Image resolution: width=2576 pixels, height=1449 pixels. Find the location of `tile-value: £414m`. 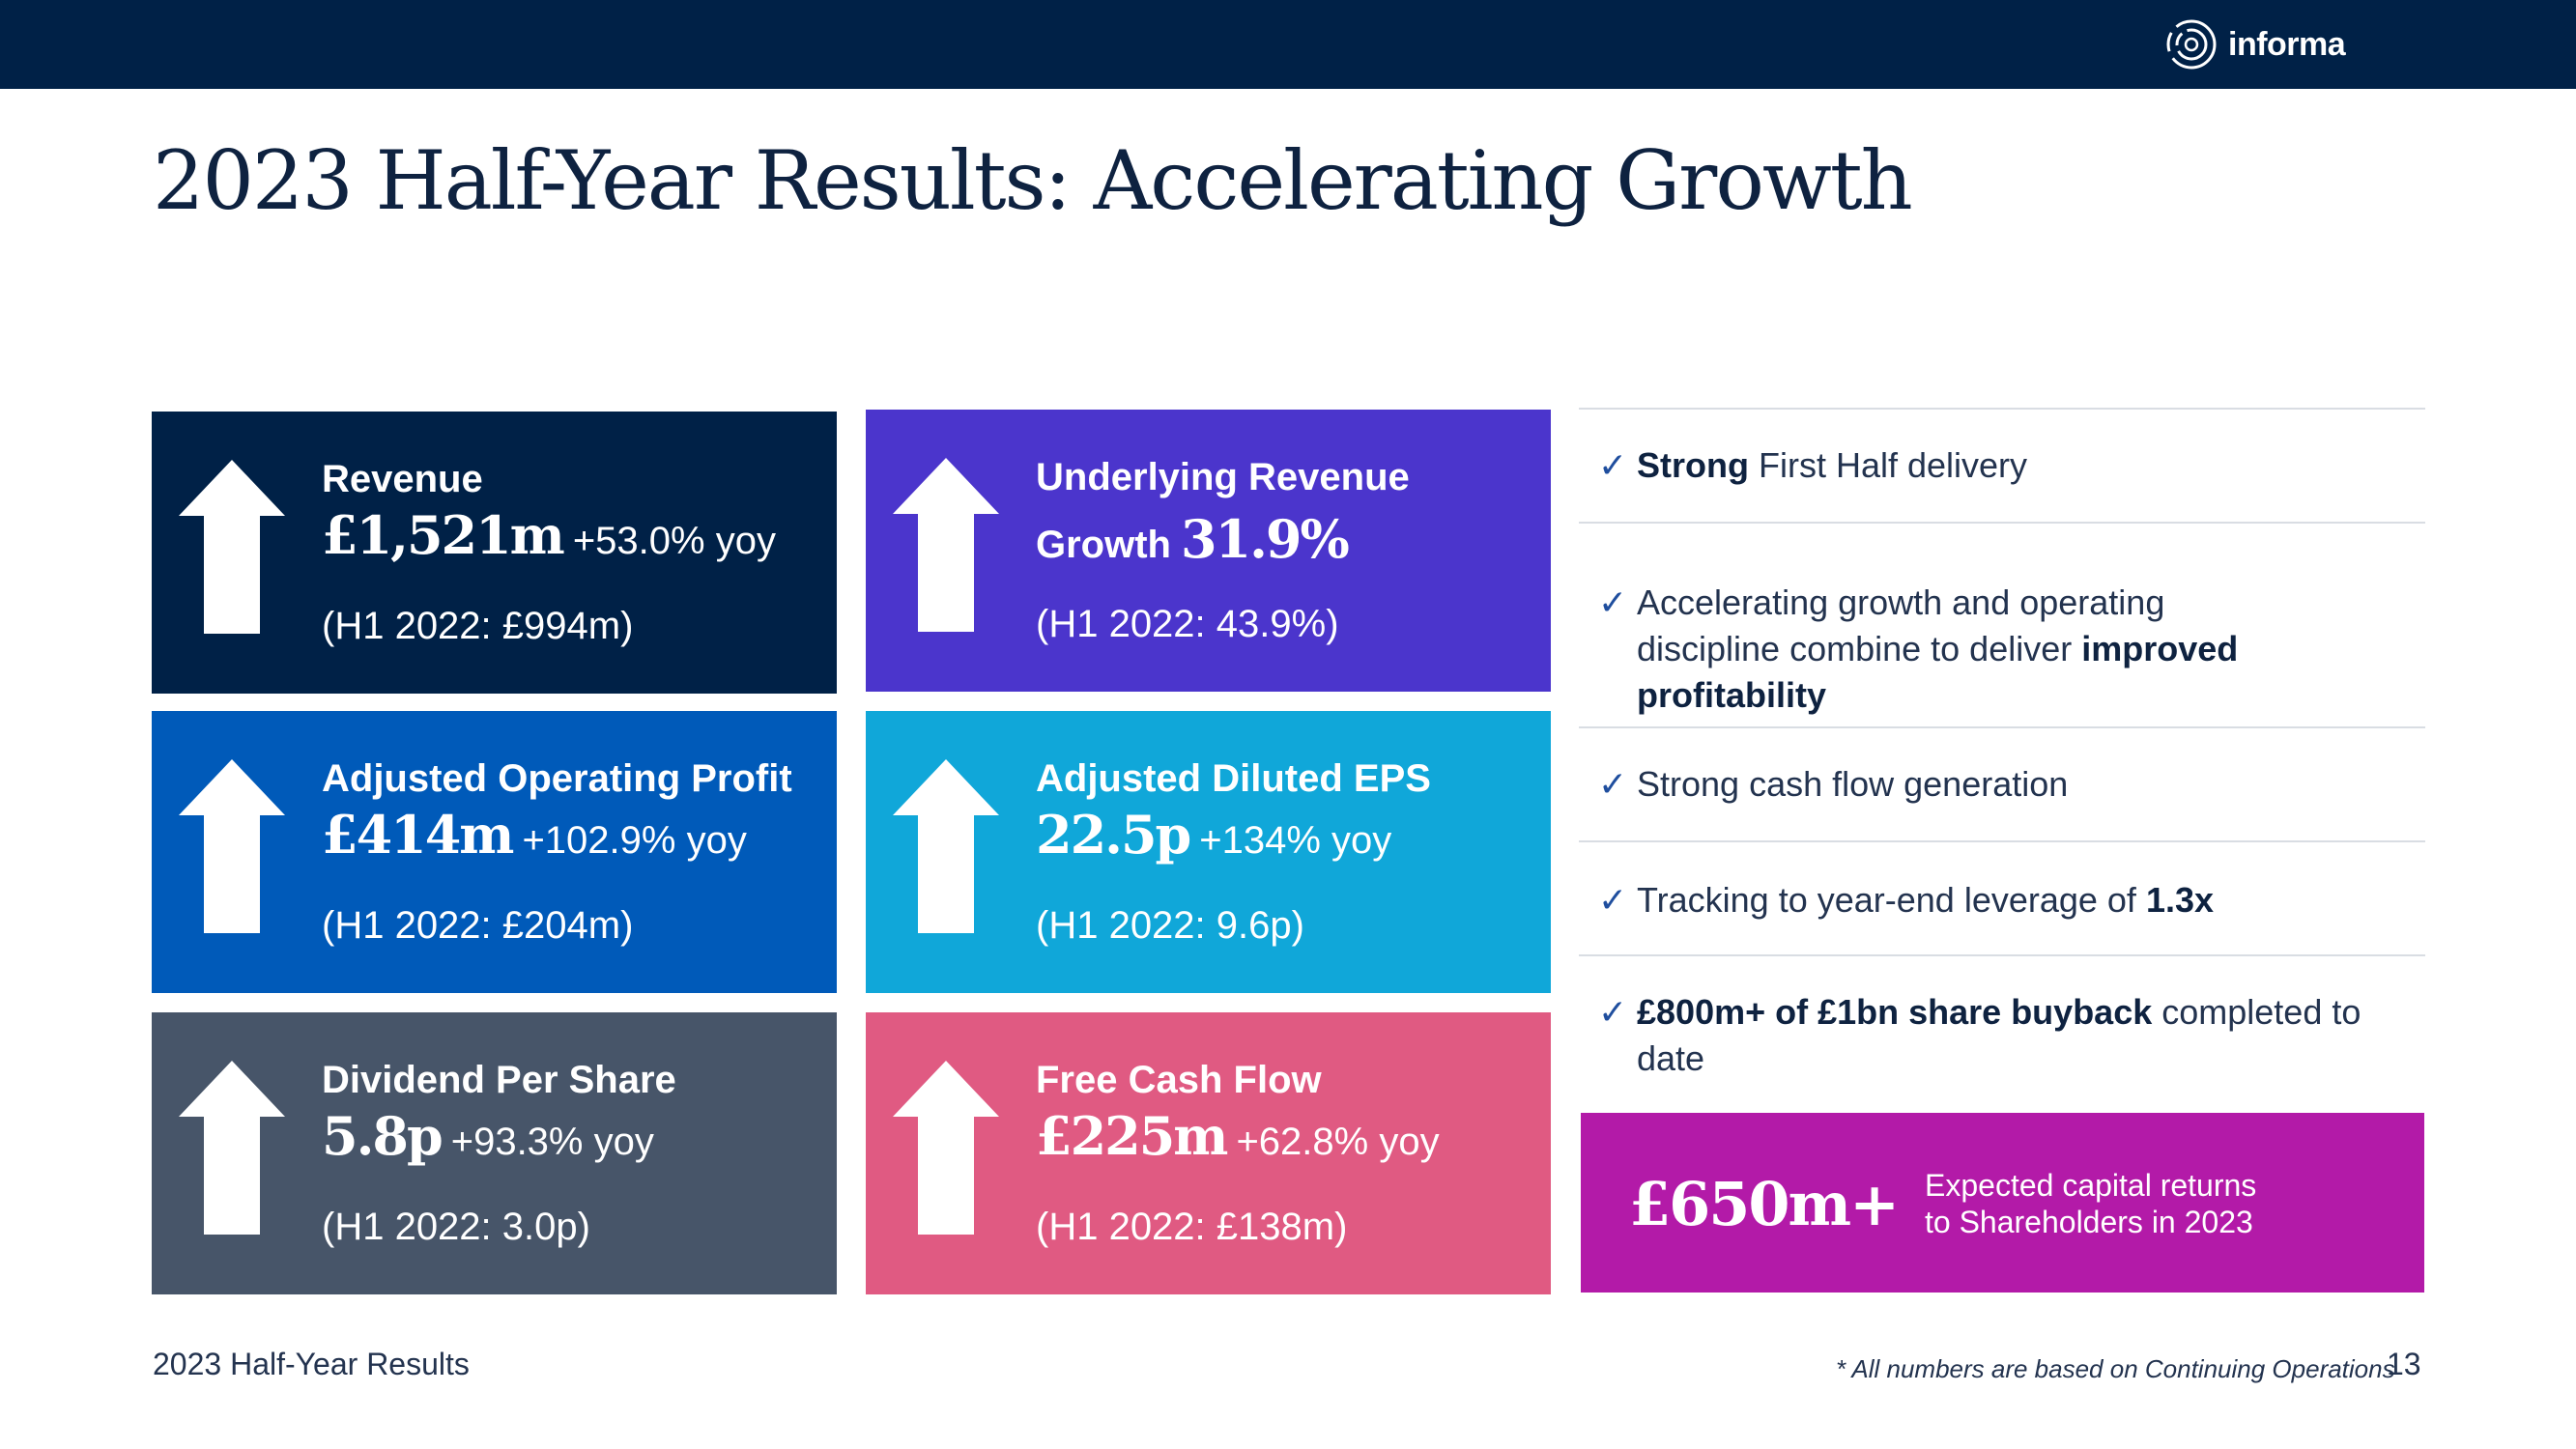

tile-value: £414m is located at coordinates (418, 835).